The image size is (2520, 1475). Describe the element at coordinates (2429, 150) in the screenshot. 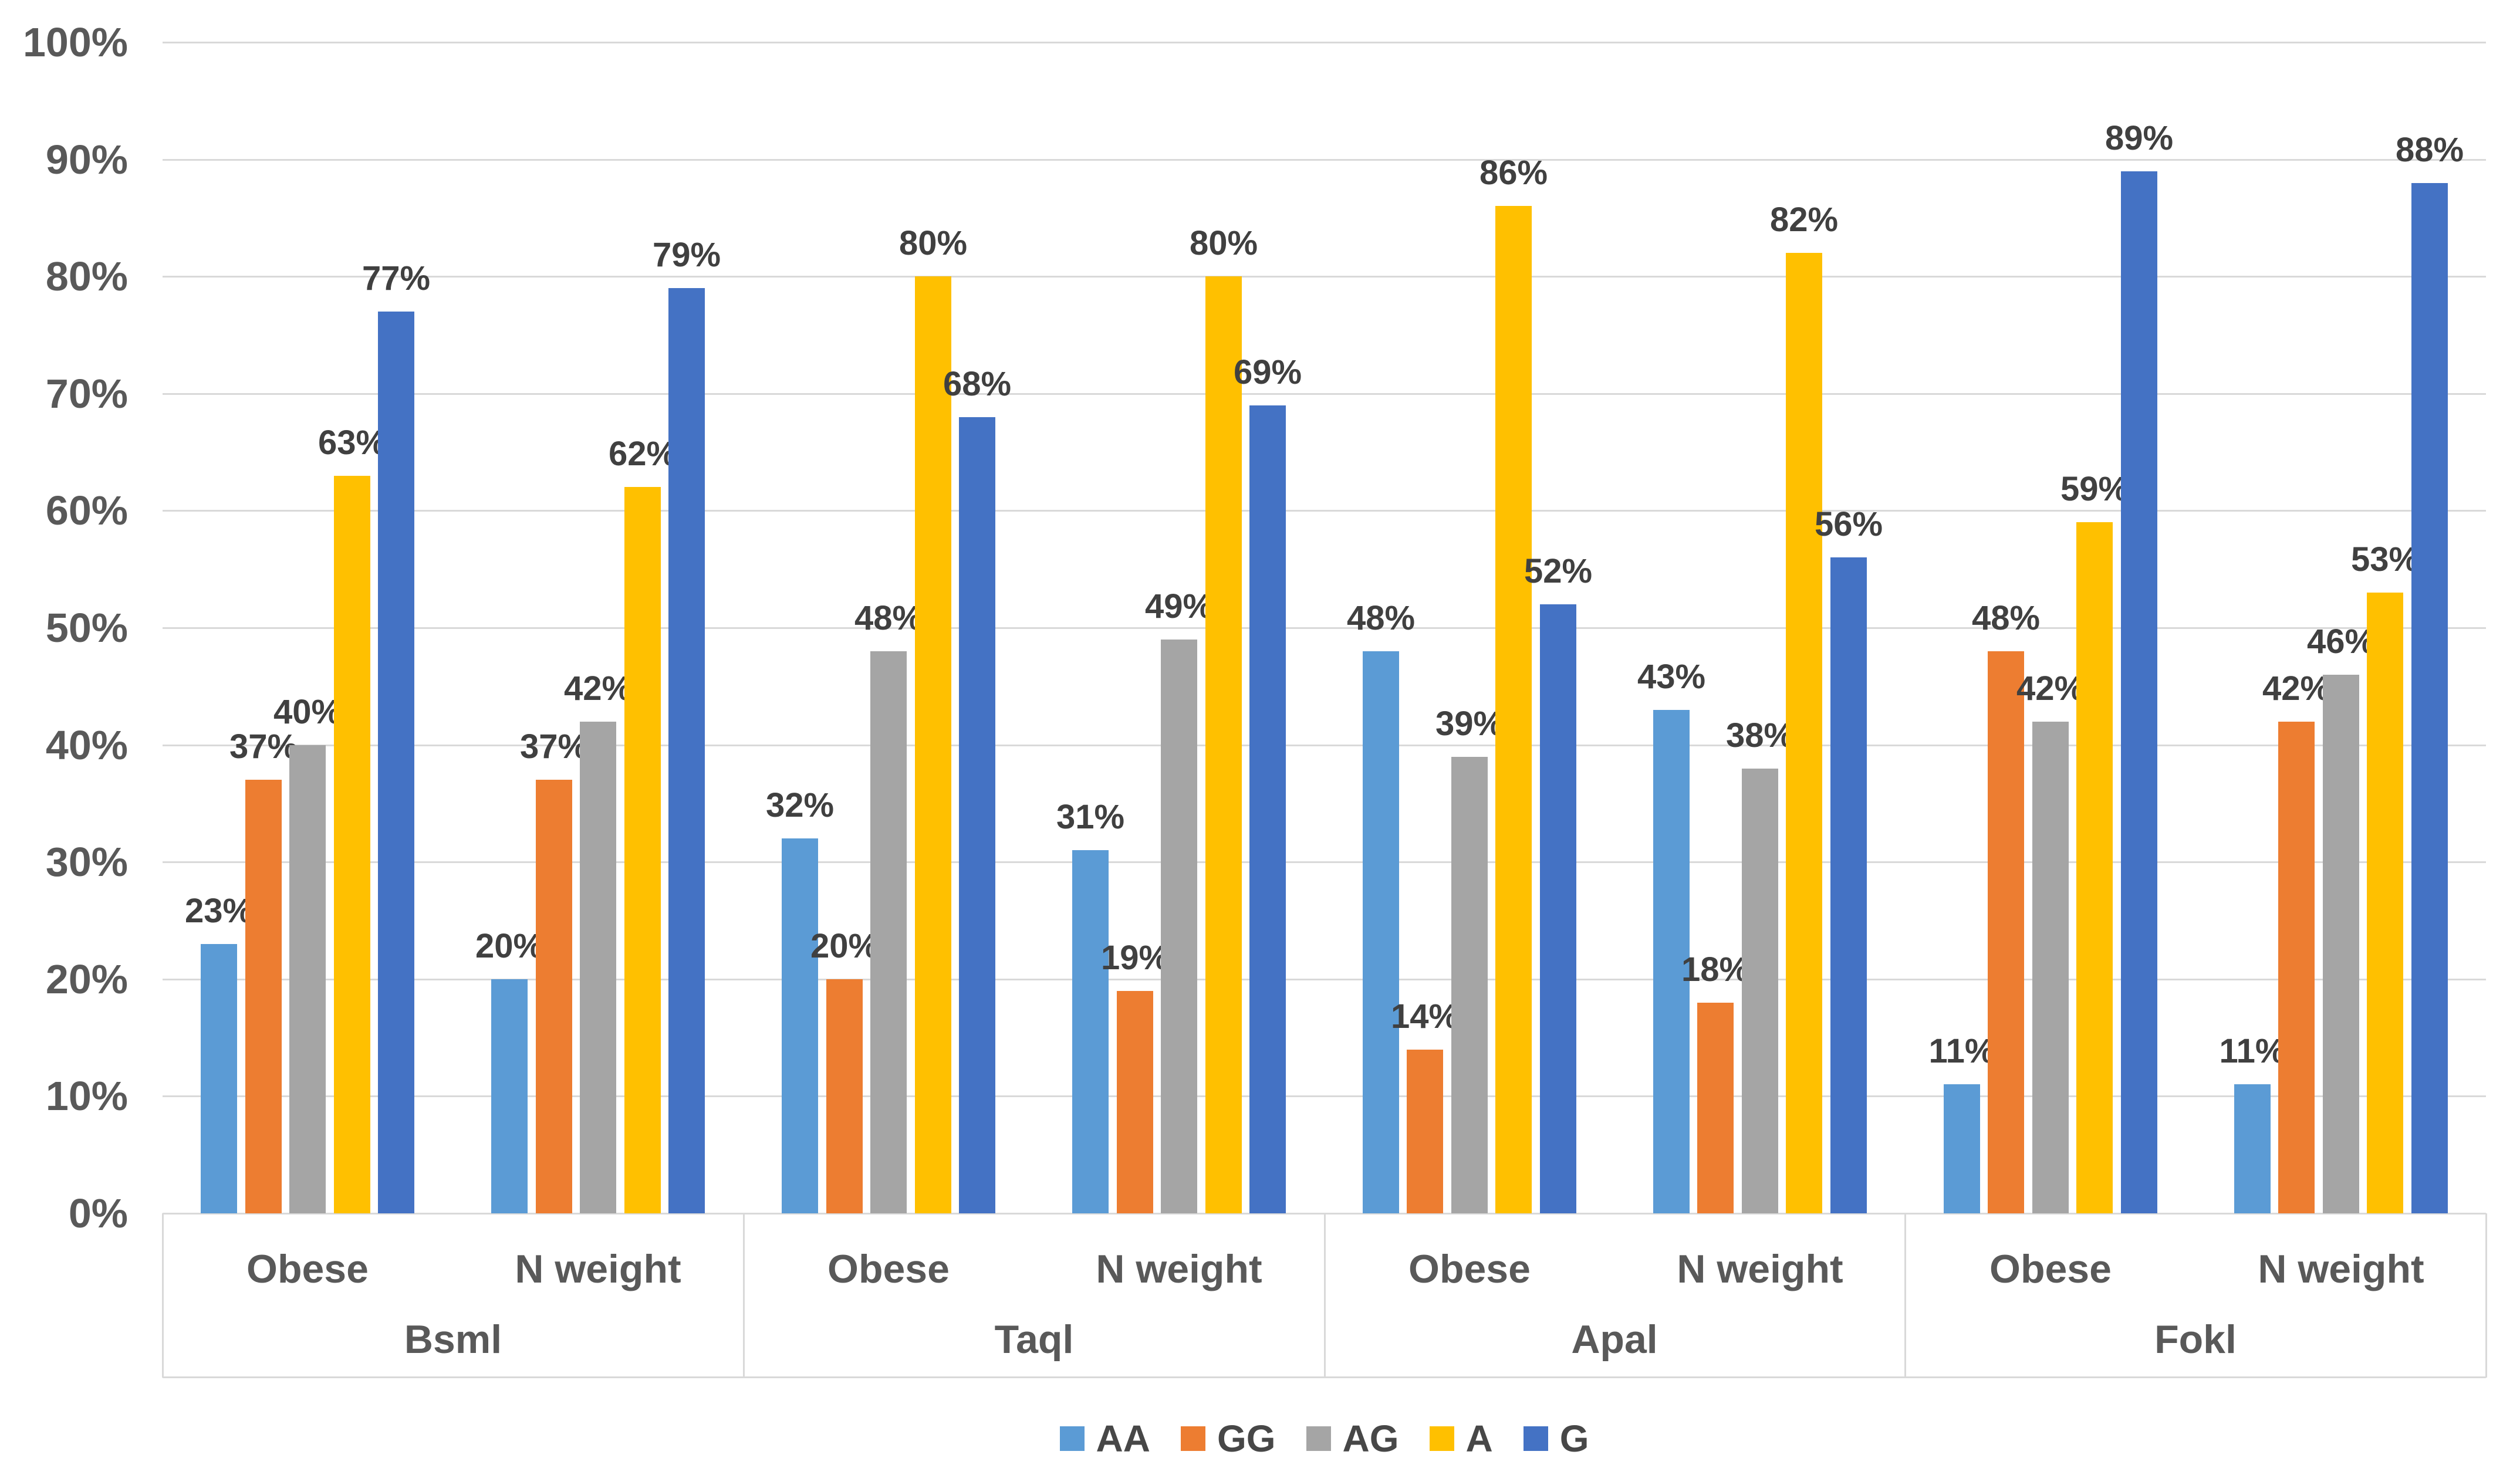

I see `bar-value-label: 88%` at that location.